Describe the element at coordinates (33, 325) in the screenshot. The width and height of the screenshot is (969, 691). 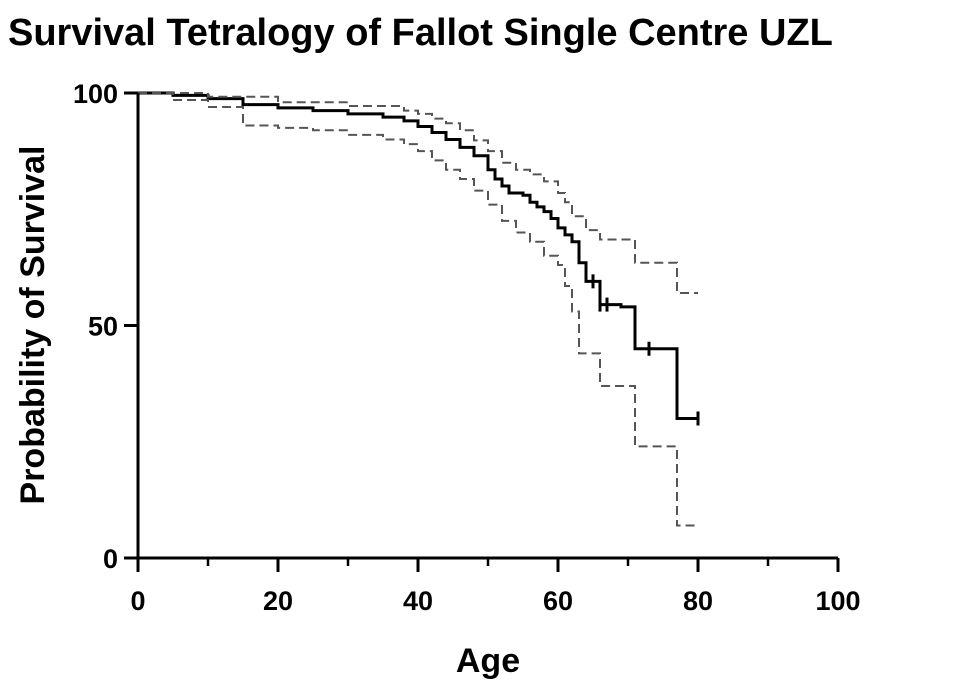
I see `y-axis-label: Probability of Survival` at that location.